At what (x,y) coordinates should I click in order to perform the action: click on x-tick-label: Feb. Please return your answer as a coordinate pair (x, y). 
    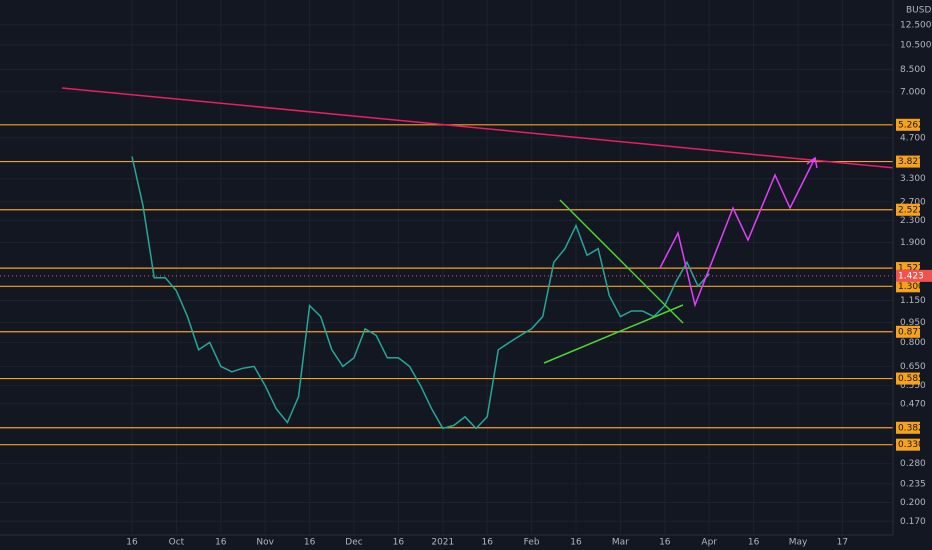
    Looking at the image, I should click on (532, 543).